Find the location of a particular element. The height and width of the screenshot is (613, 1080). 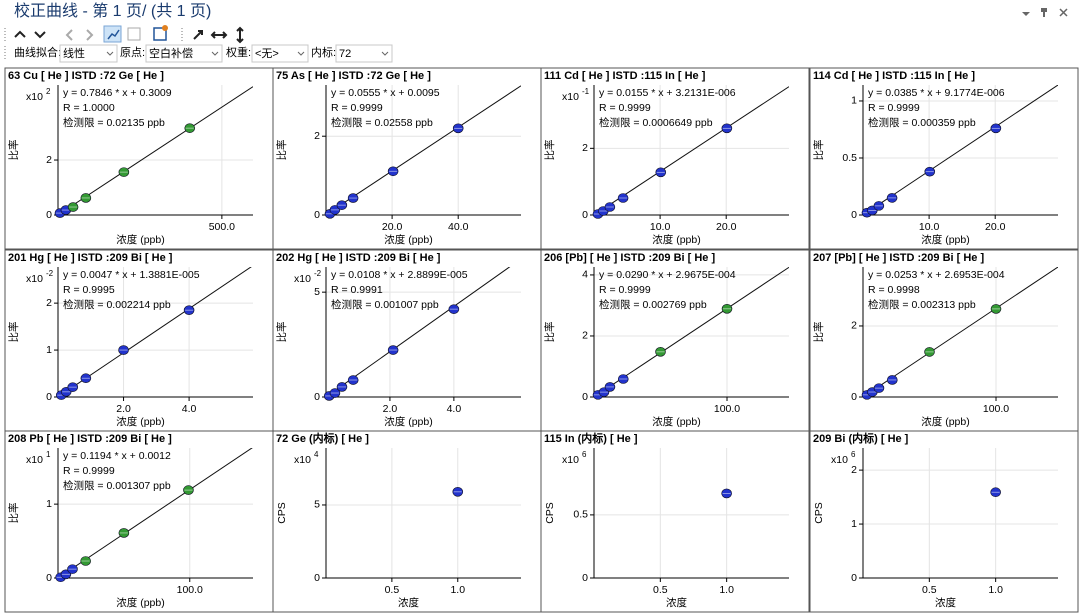

equation-annotation: y = 0.0555 * x + 0.0095 is located at coordinates (385, 93).